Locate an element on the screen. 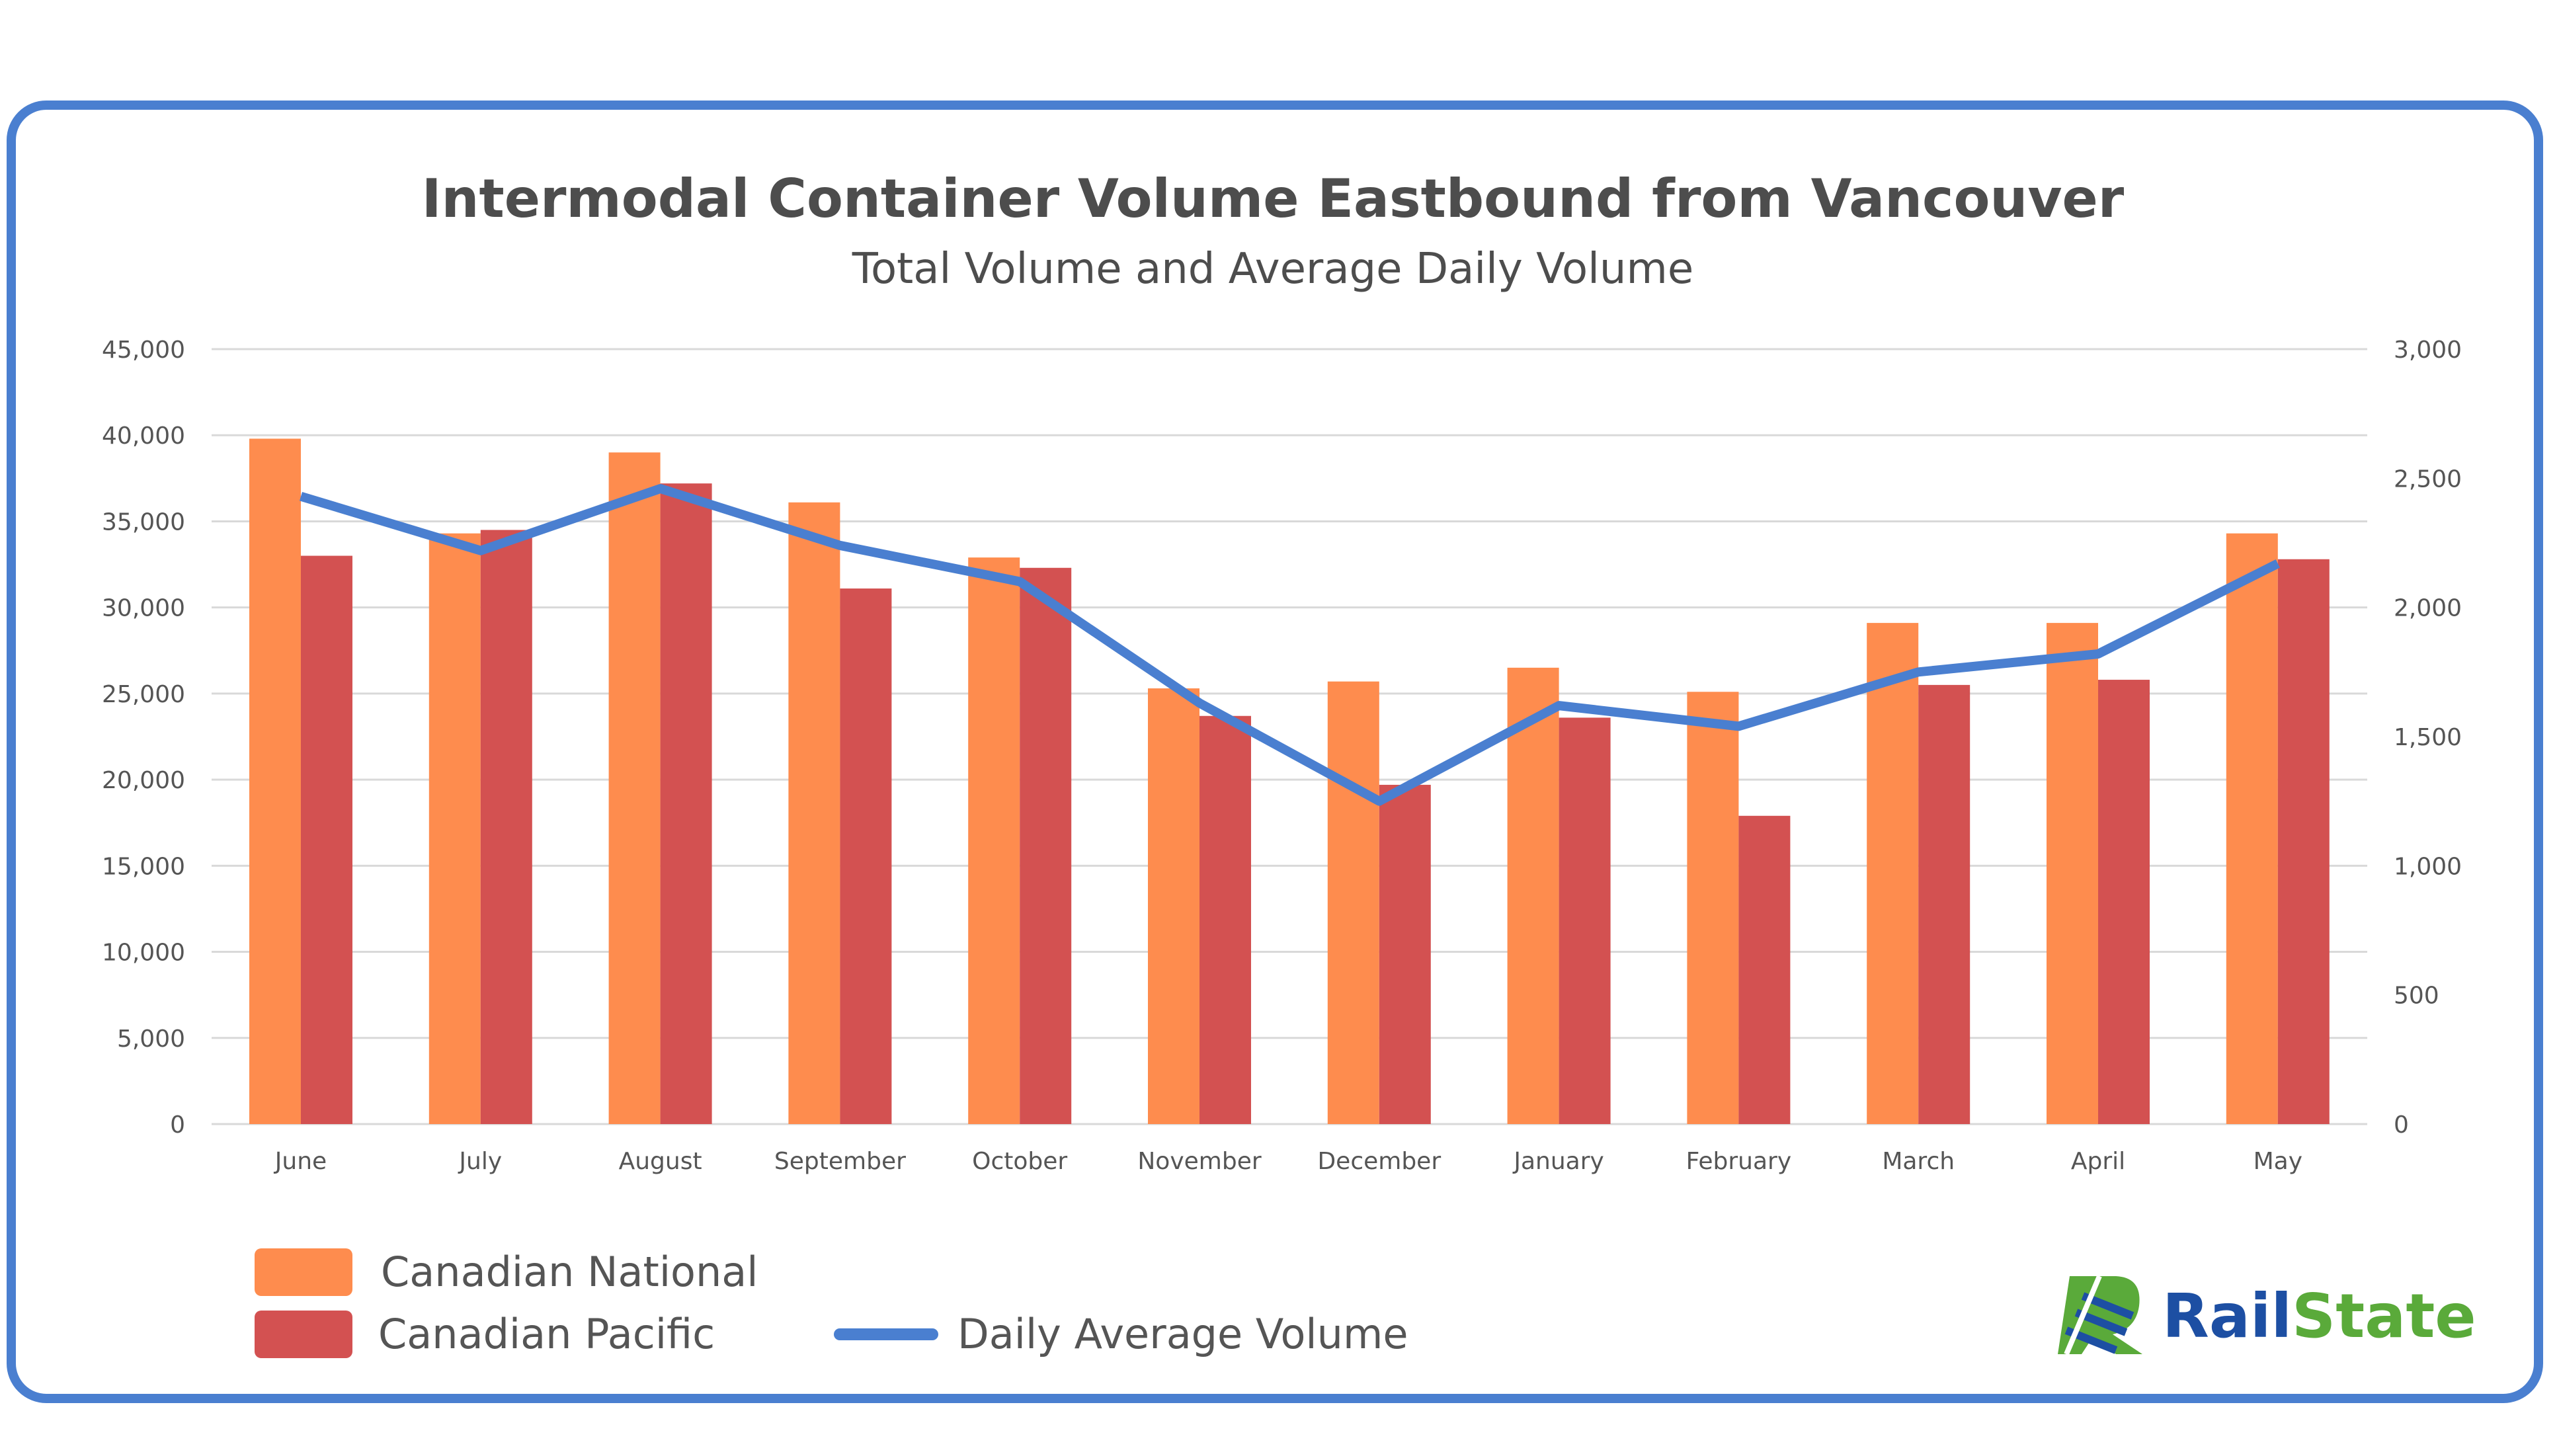 Image resolution: width=2559 pixels, height=1456 pixels. x-tick-label: September is located at coordinates (840, 1161).